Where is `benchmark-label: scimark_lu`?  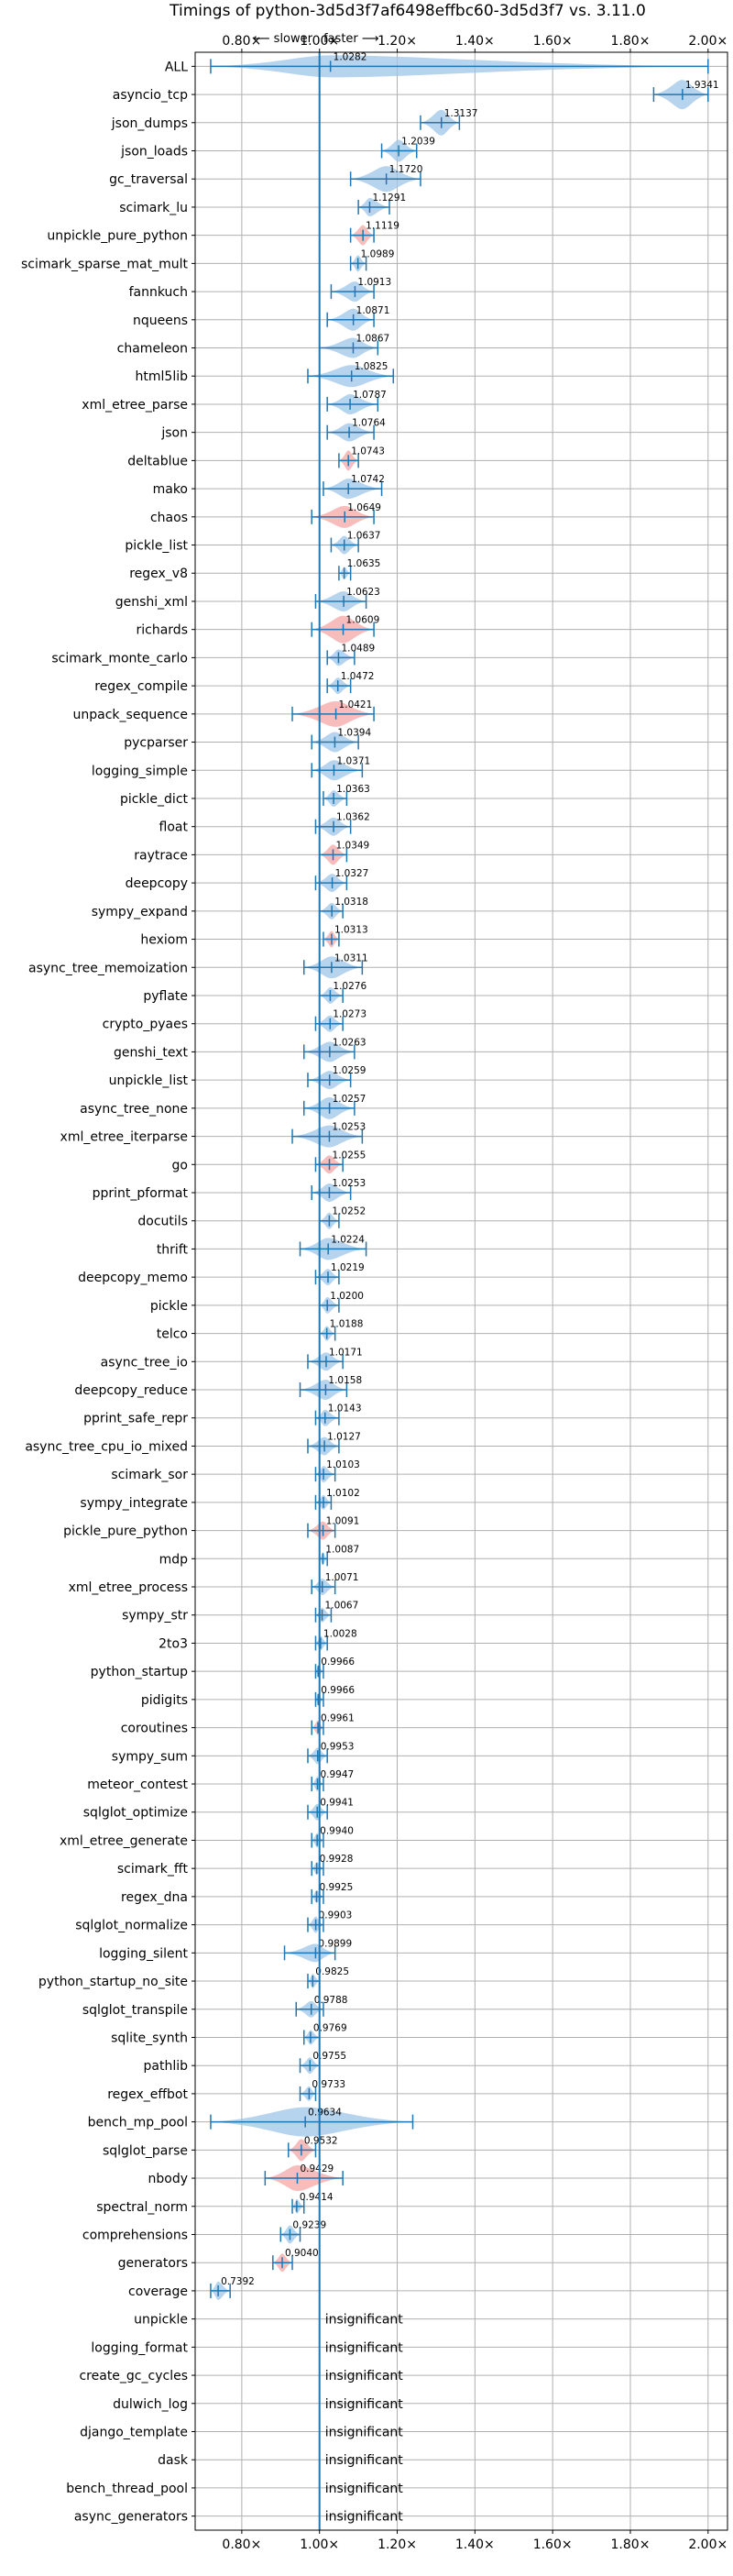 benchmark-label: scimark_lu is located at coordinates (154, 208).